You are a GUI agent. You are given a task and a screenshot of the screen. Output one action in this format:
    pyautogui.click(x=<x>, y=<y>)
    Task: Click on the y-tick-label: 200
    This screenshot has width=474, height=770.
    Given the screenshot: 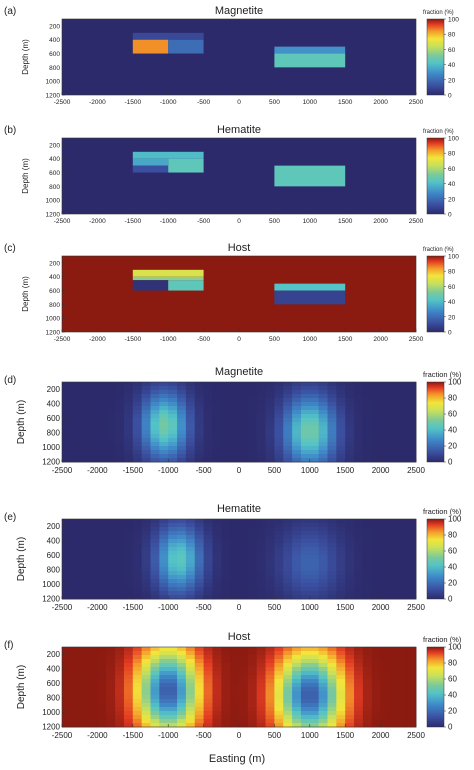 What is the action you would take?
    pyautogui.click(x=54, y=145)
    